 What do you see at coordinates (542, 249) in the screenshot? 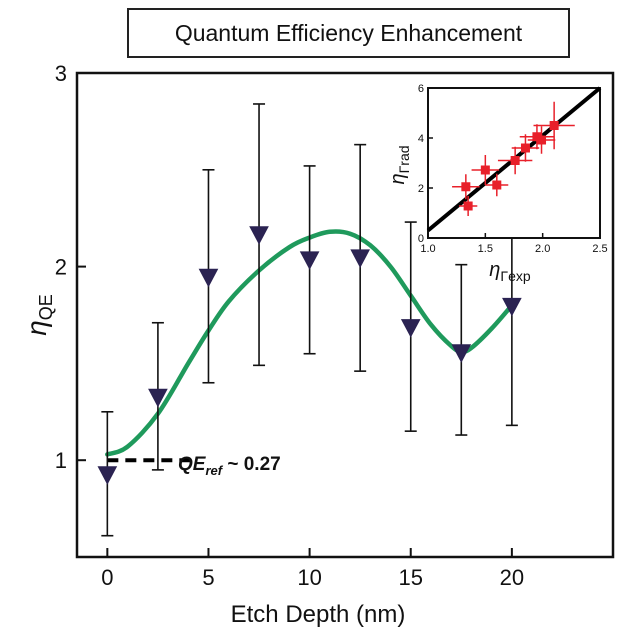
I see `inset-x-tick-label: 2.0` at bounding box center [542, 249].